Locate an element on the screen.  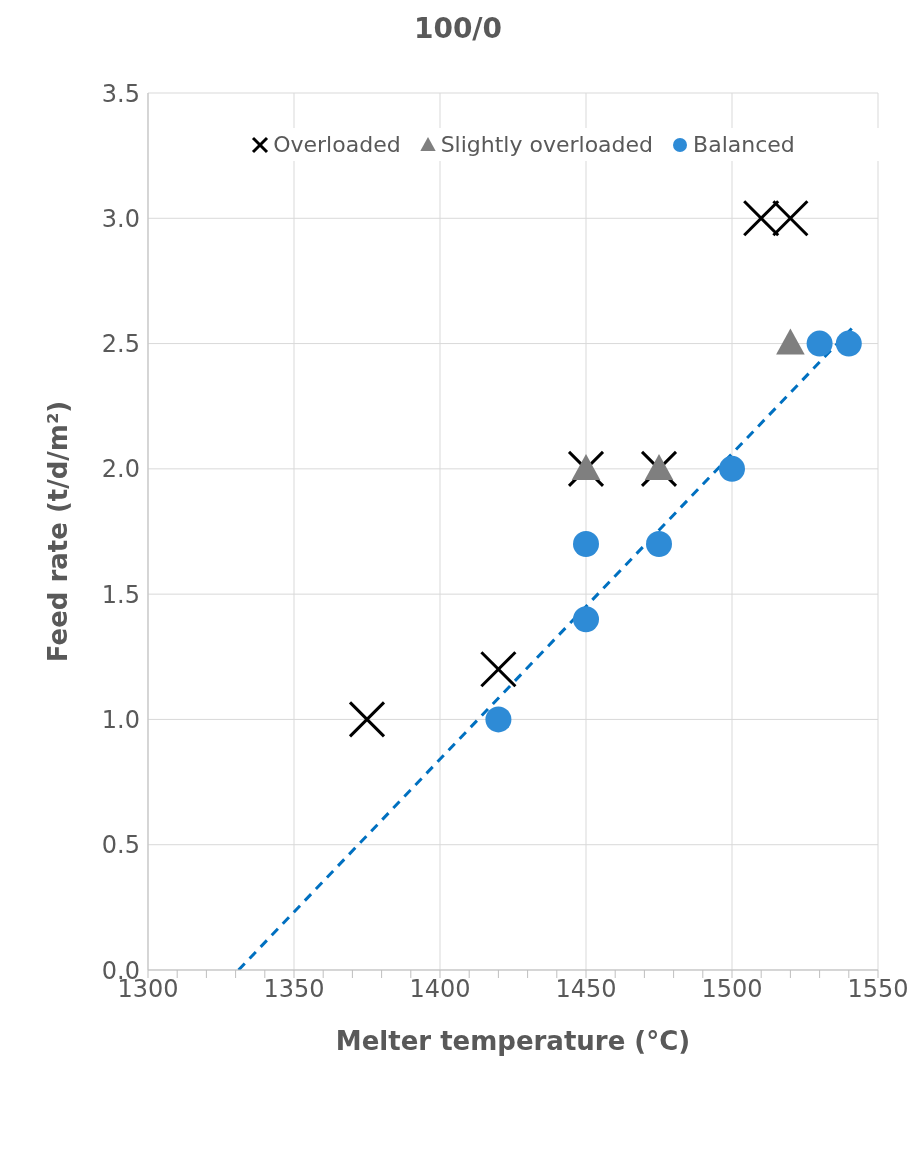
y-tick-label: 2.0 is located at coordinates (120, 469).